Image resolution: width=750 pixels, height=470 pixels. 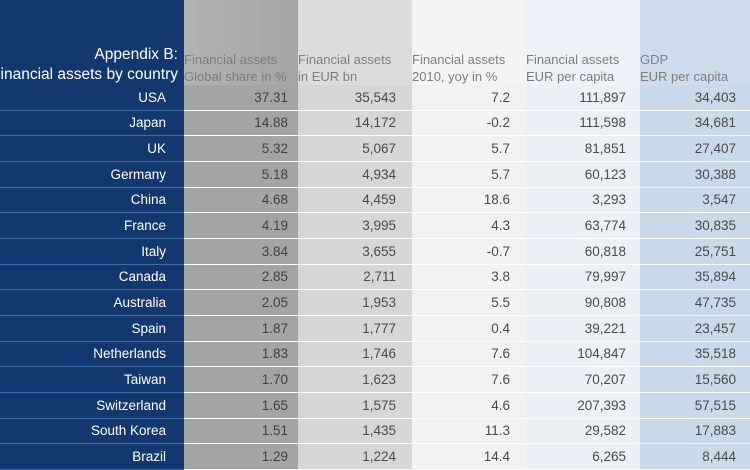 I want to click on country-cell: Taiwan, so click(x=92, y=380).